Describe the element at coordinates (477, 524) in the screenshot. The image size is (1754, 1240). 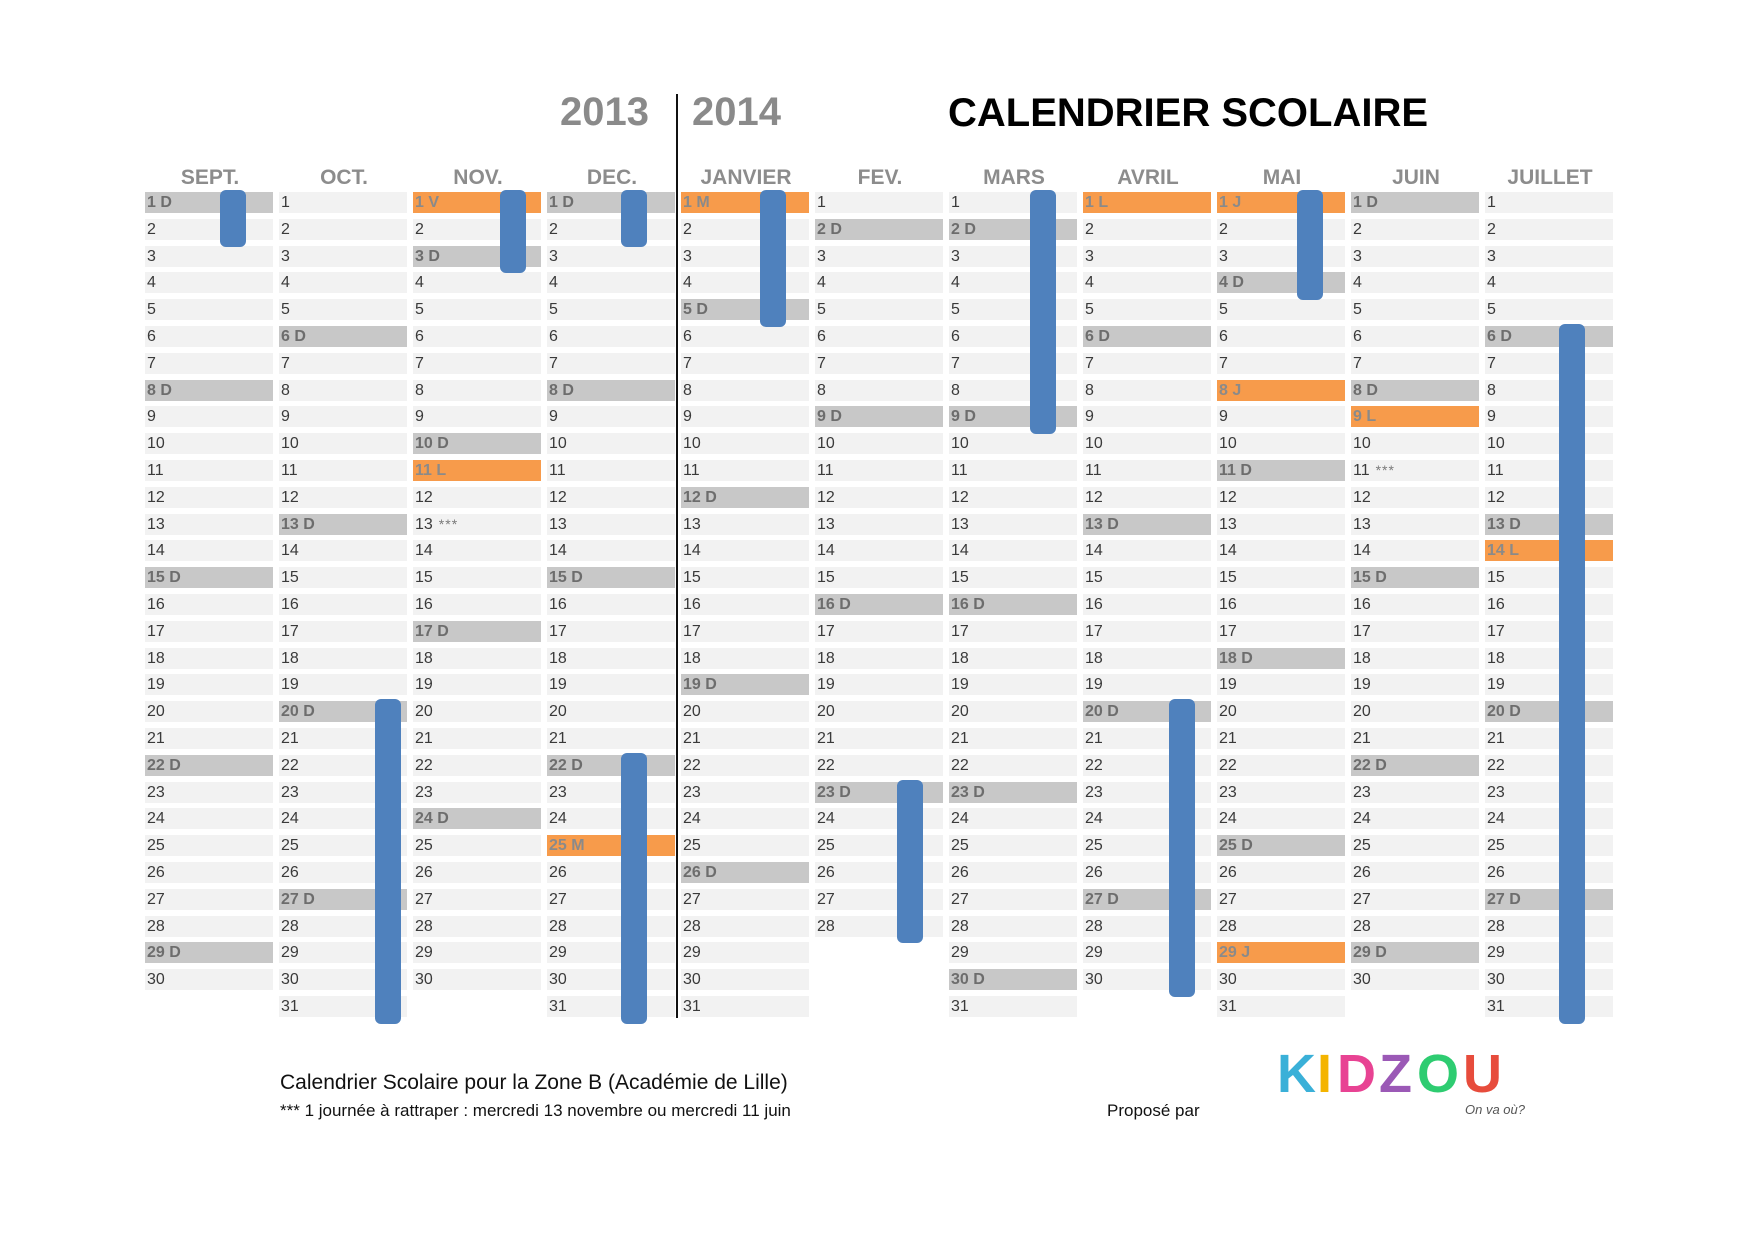
I see `day-cell: 13 ***` at that location.